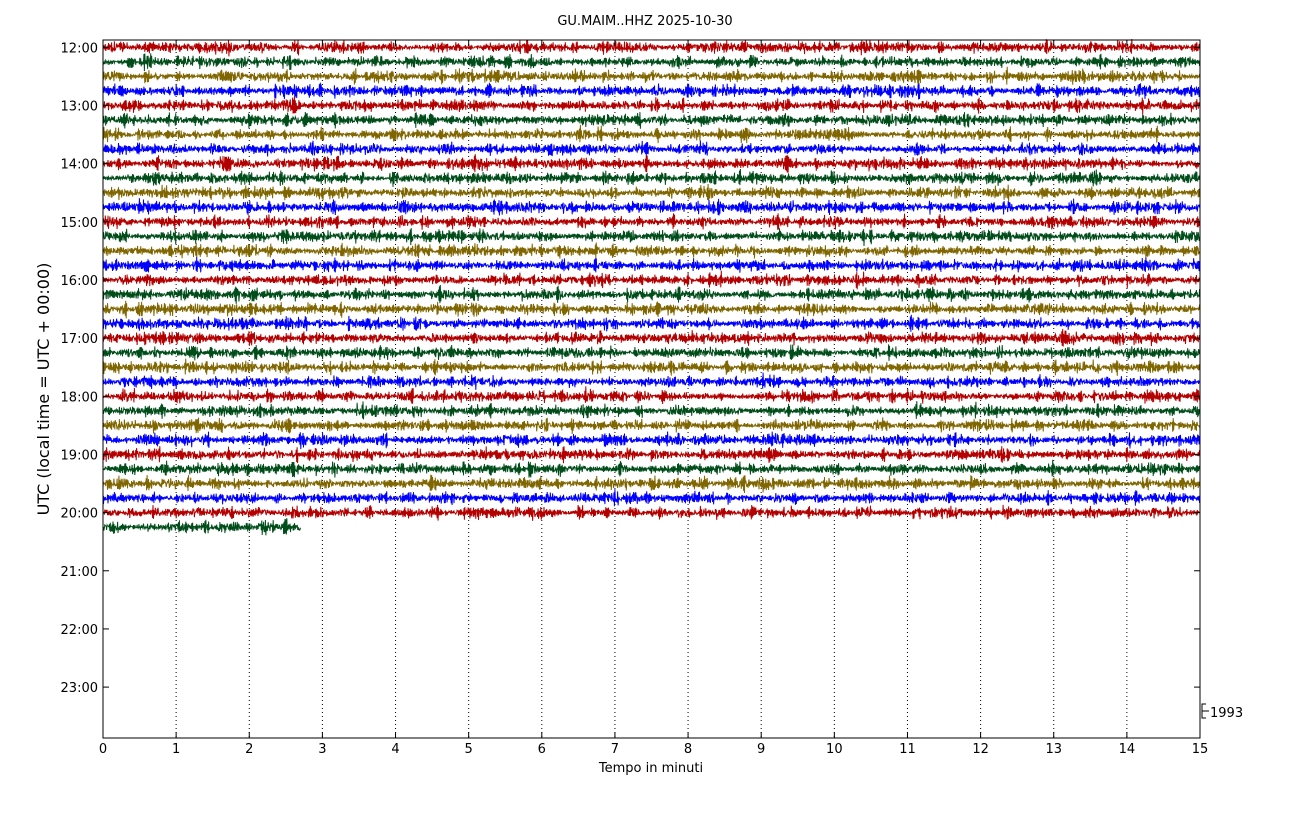  I want to click on y-tick-label: 14:00, so click(79, 165).